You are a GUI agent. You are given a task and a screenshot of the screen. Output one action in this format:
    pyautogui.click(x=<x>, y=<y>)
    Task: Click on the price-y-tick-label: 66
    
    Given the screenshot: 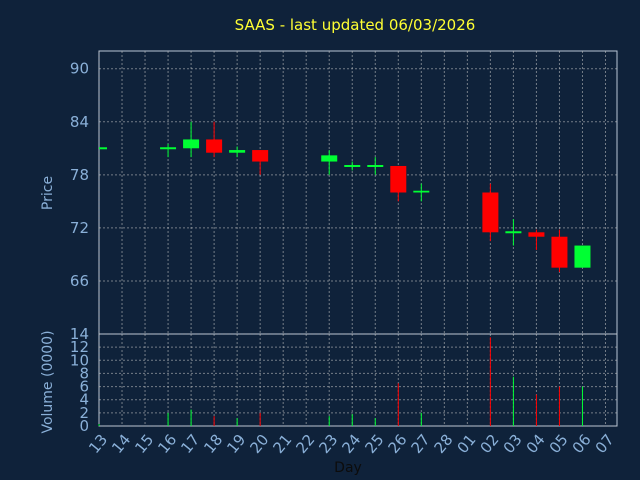 What is the action you would take?
    pyautogui.click(x=79, y=281)
    